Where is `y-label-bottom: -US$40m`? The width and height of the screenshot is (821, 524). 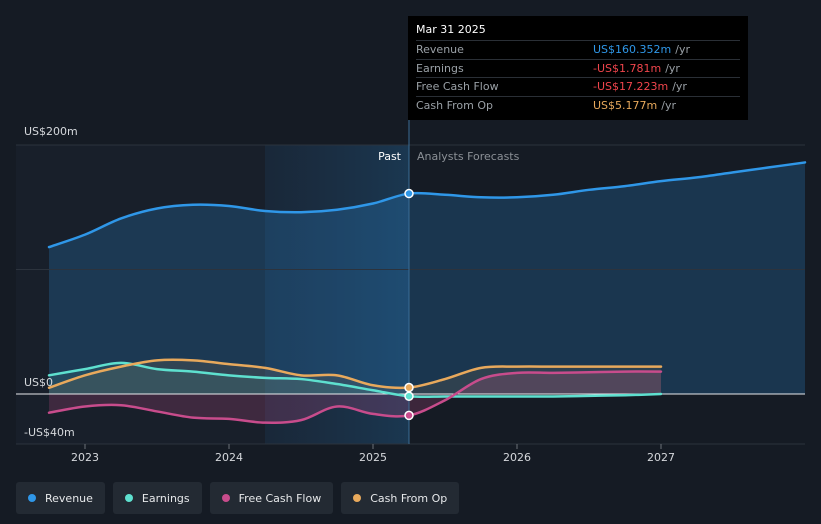
y-label-bottom: -US$40m is located at coordinates (49, 432).